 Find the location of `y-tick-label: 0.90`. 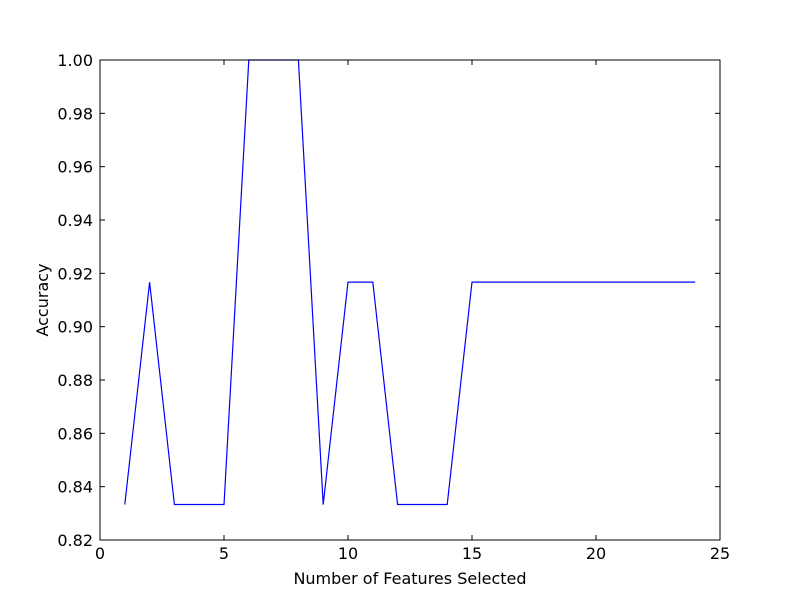

y-tick-label: 0.90 is located at coordinates (75, 327).